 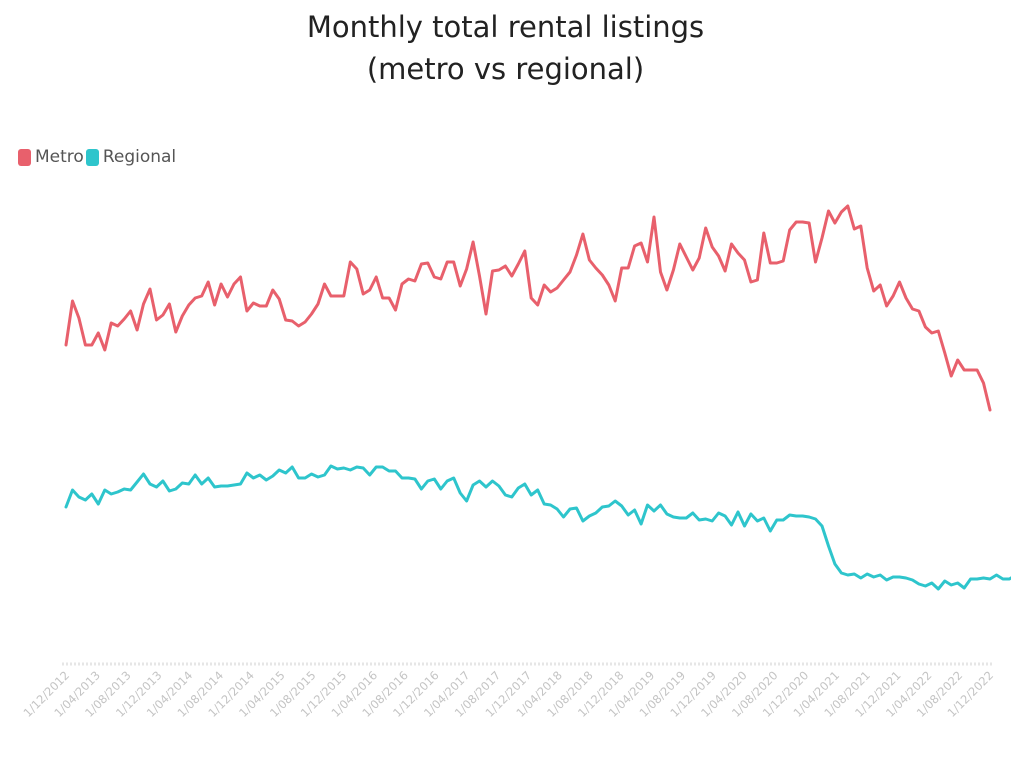 I want to click on legend-item-regional: Regional, so click(x=131, y=157).